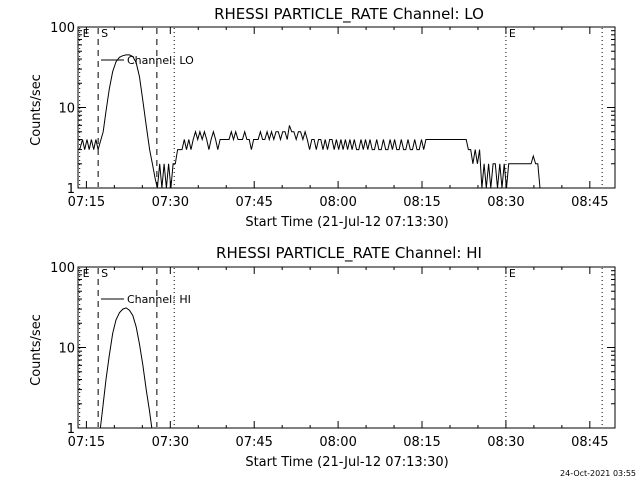 This screenshot has height=480, width=640. What do you see at coordinates (346, 462) in the screenshot?
I see `x-axis-label-hi: Start Time (21-Jul-12 07:13:30)` at bounding box center [346, 462].